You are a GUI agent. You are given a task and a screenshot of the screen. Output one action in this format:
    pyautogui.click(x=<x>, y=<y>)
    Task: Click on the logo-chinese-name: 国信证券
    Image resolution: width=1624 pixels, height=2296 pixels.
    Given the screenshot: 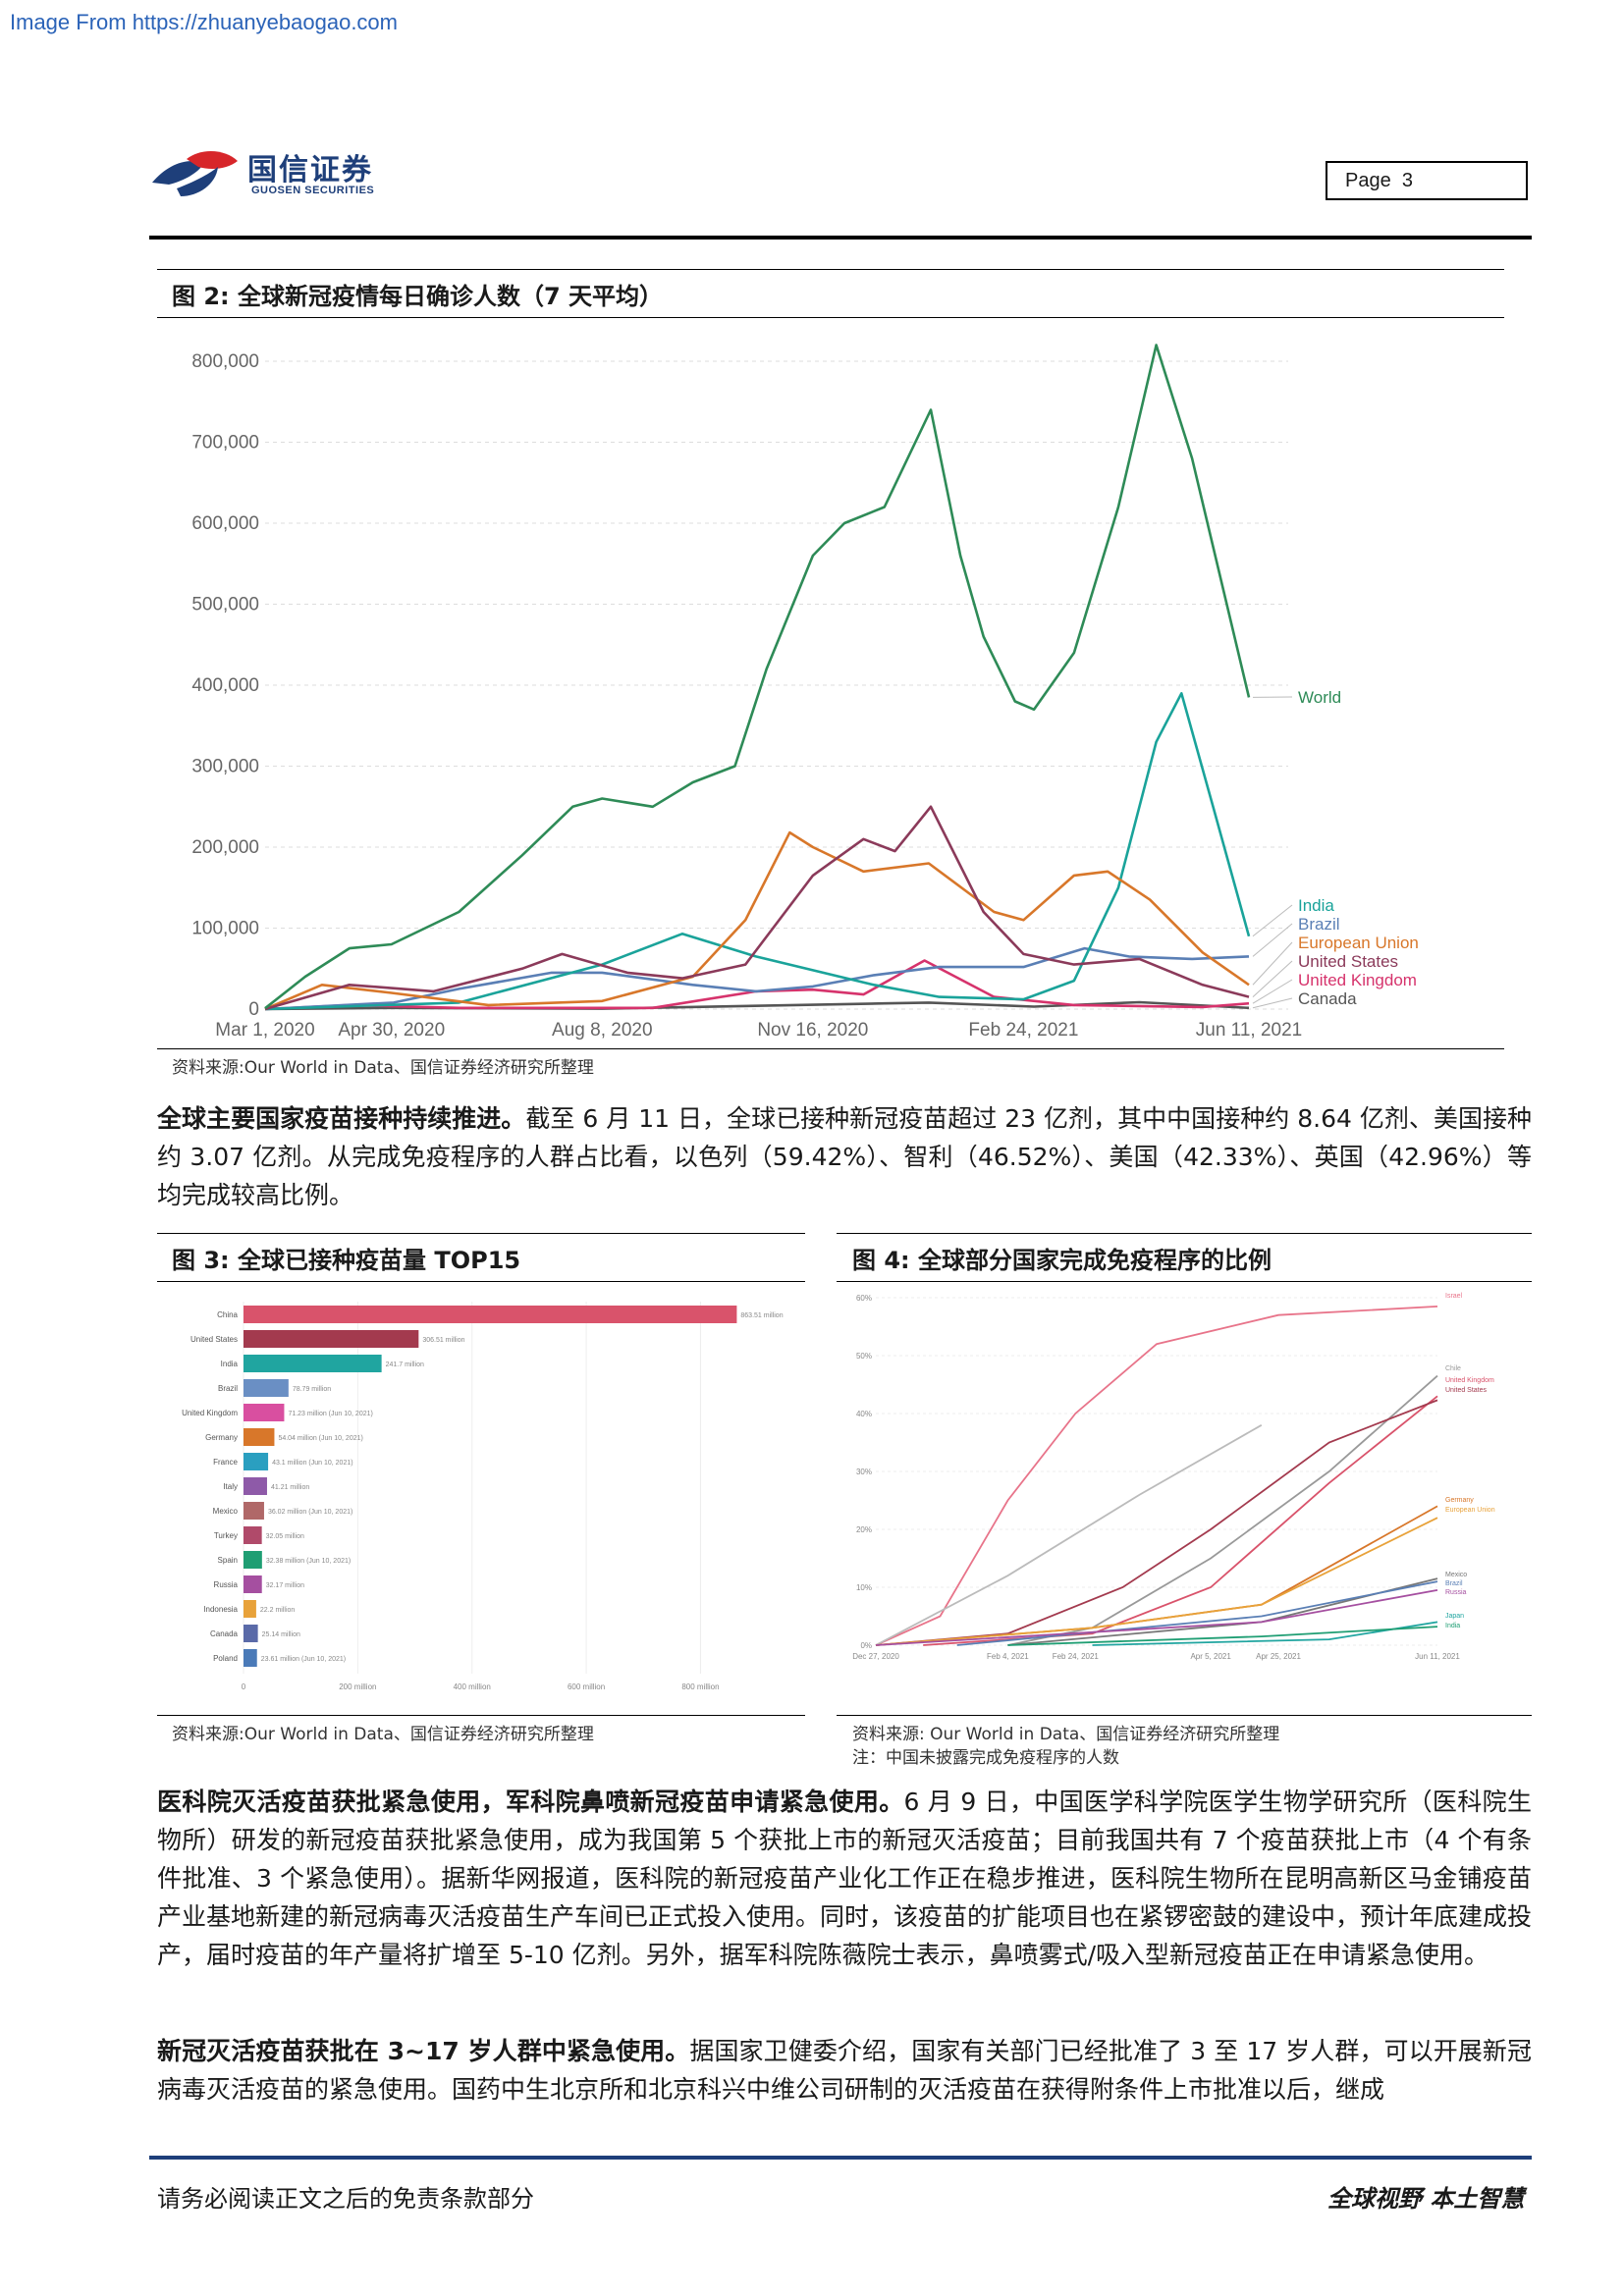 What is the action you would take?
    pyautogui.click(x=310, y=170)
    